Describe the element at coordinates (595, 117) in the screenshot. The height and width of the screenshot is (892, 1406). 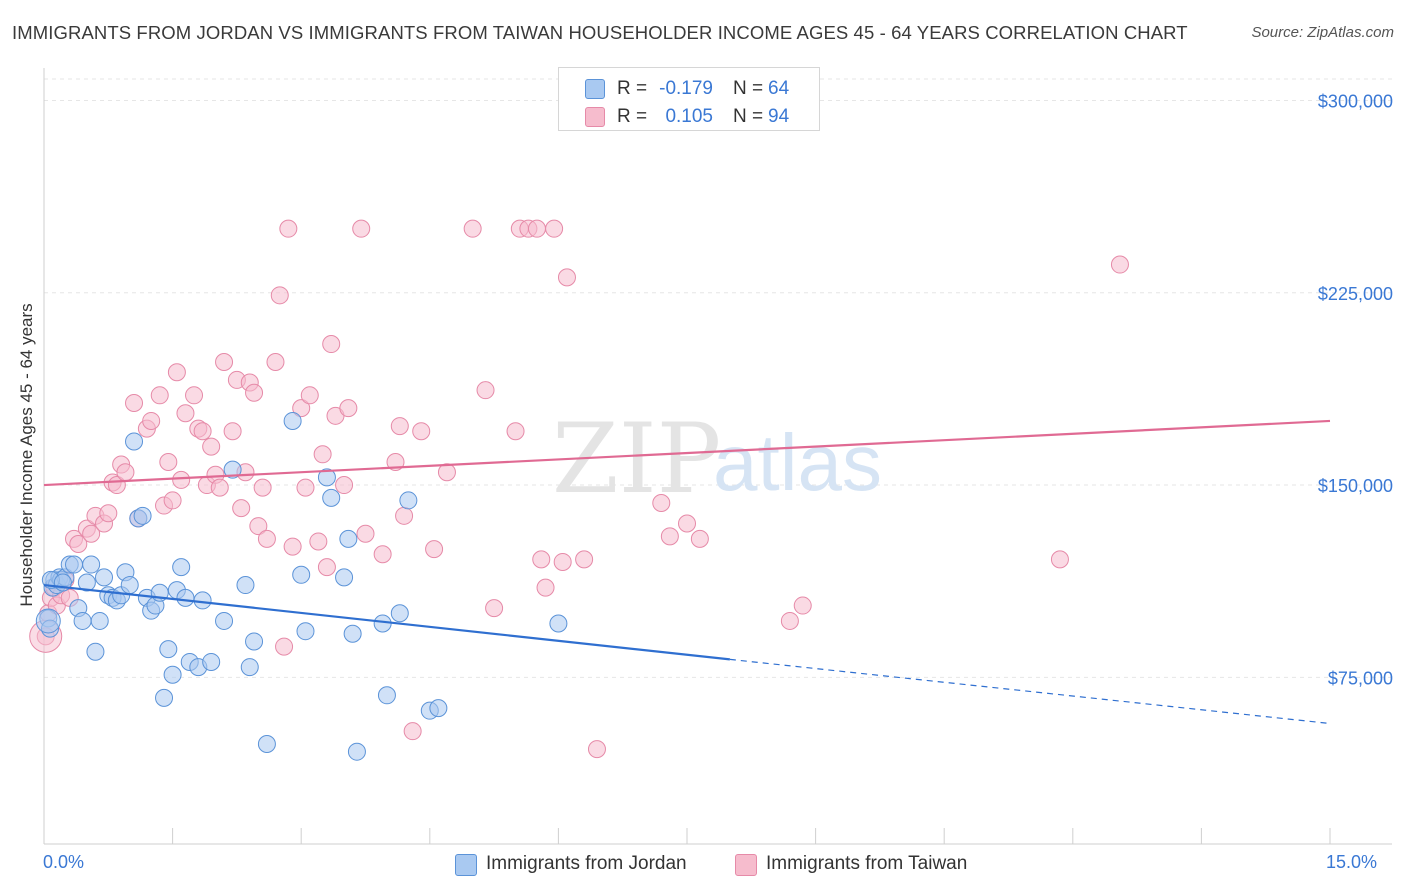
I see `legend-swatch-taiwan` at that location.